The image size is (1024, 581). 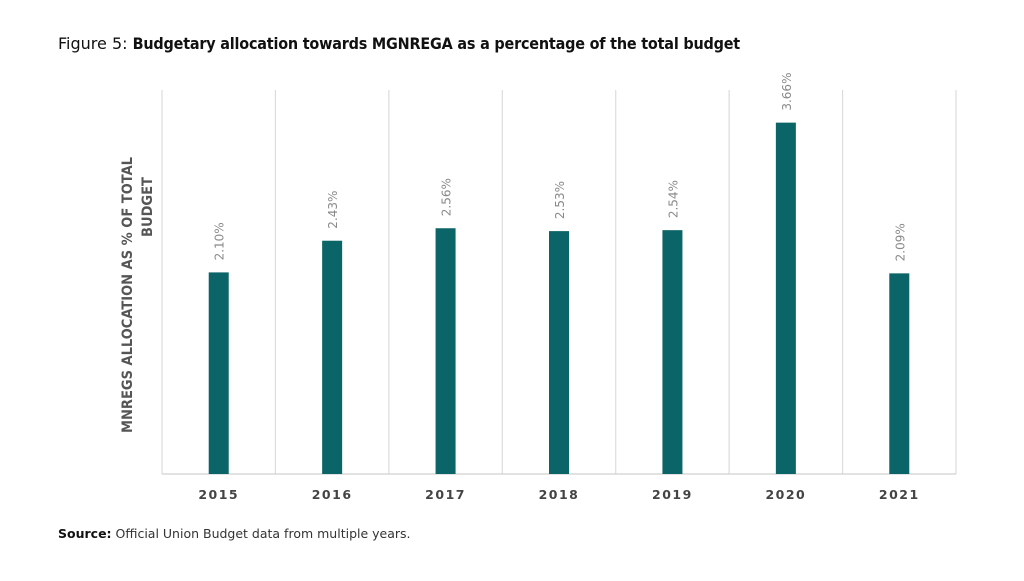 What do you see at coordinates (899, 373) in the screenshot?
I see `bar-2021` at bounding box center [899, 373].